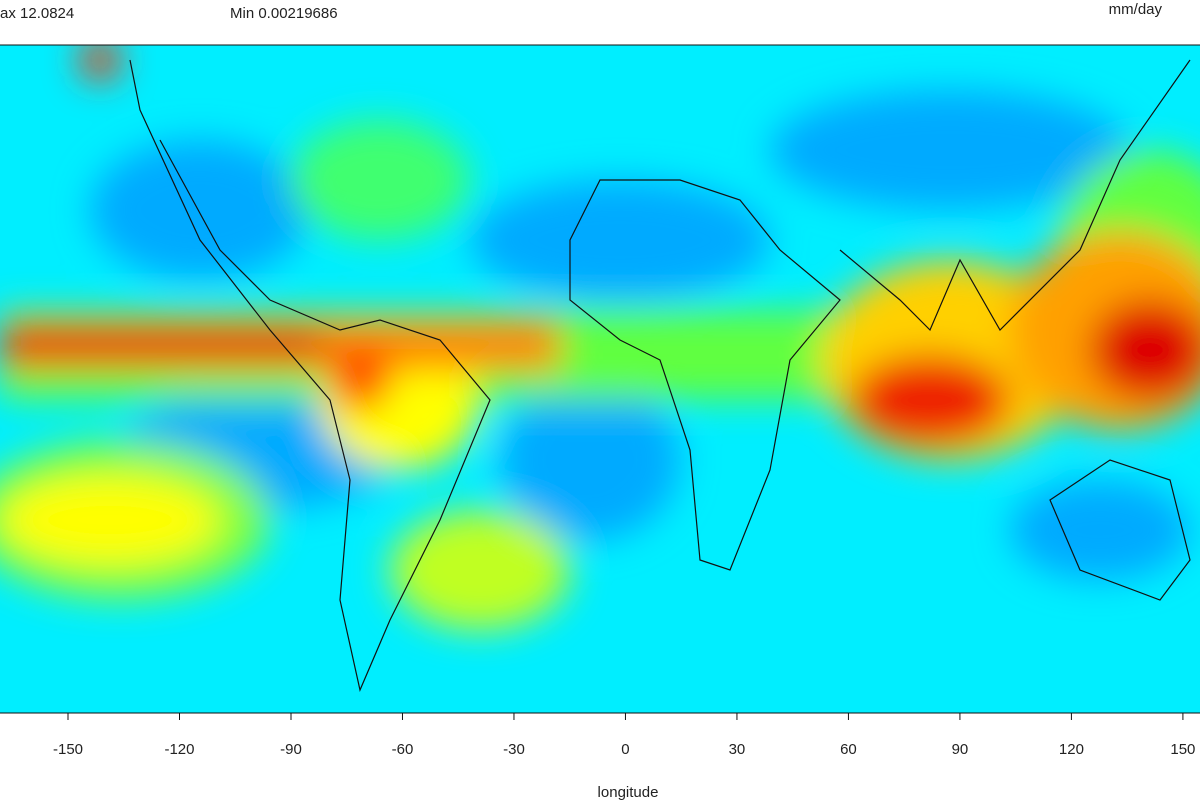 The height and width of the screenshot is (800, 1200). What do you see at coordinates (625, 749) in the screenshot?
I see `x-tick-label: 0` at bounding box center [625, 749].